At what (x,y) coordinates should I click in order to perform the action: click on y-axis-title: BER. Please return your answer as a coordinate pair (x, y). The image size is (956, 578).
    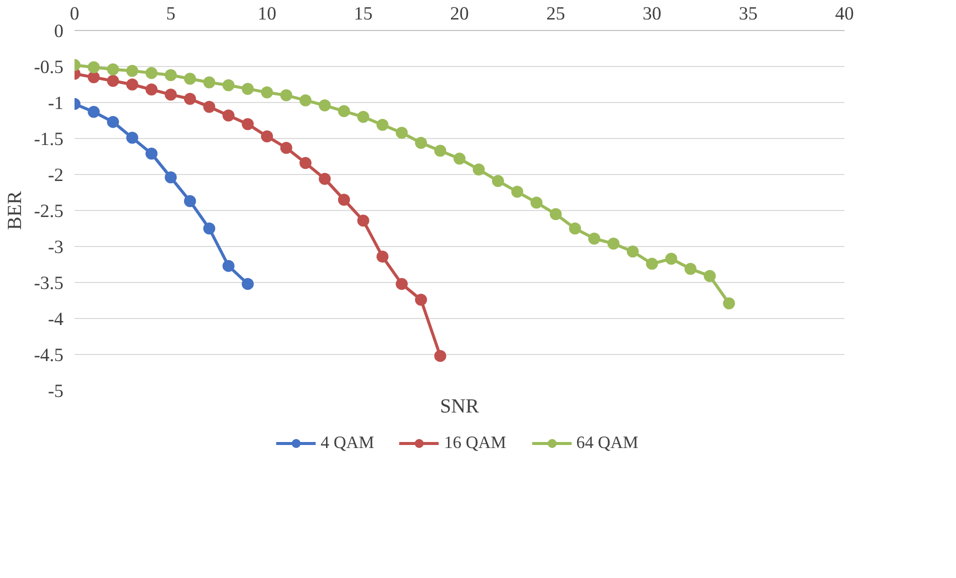
    Looking at the image, I should click on (15, 210).